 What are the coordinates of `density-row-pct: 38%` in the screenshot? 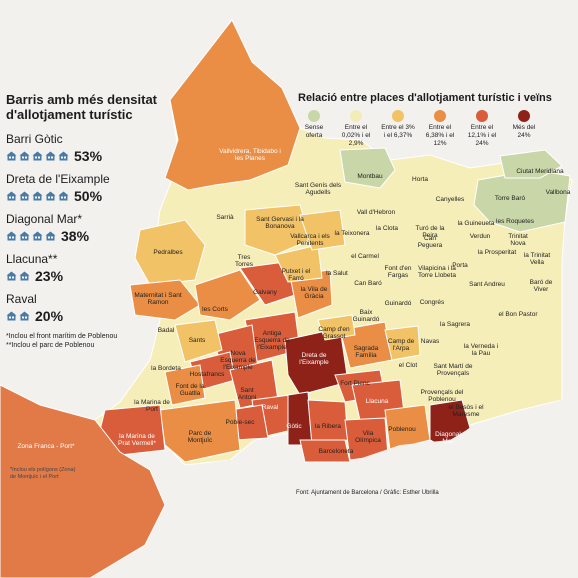 It's located at (75, 236).